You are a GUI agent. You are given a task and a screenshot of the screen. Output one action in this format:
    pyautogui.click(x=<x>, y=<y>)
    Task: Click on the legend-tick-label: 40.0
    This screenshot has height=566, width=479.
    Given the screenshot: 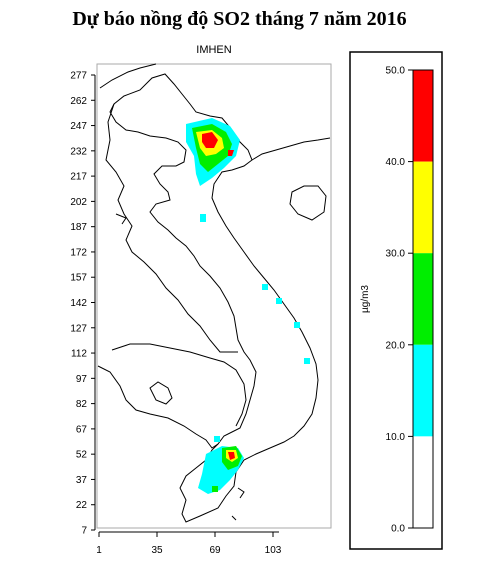 What is the action you would take?
    pyautogui.click(x=396, y=162)
    